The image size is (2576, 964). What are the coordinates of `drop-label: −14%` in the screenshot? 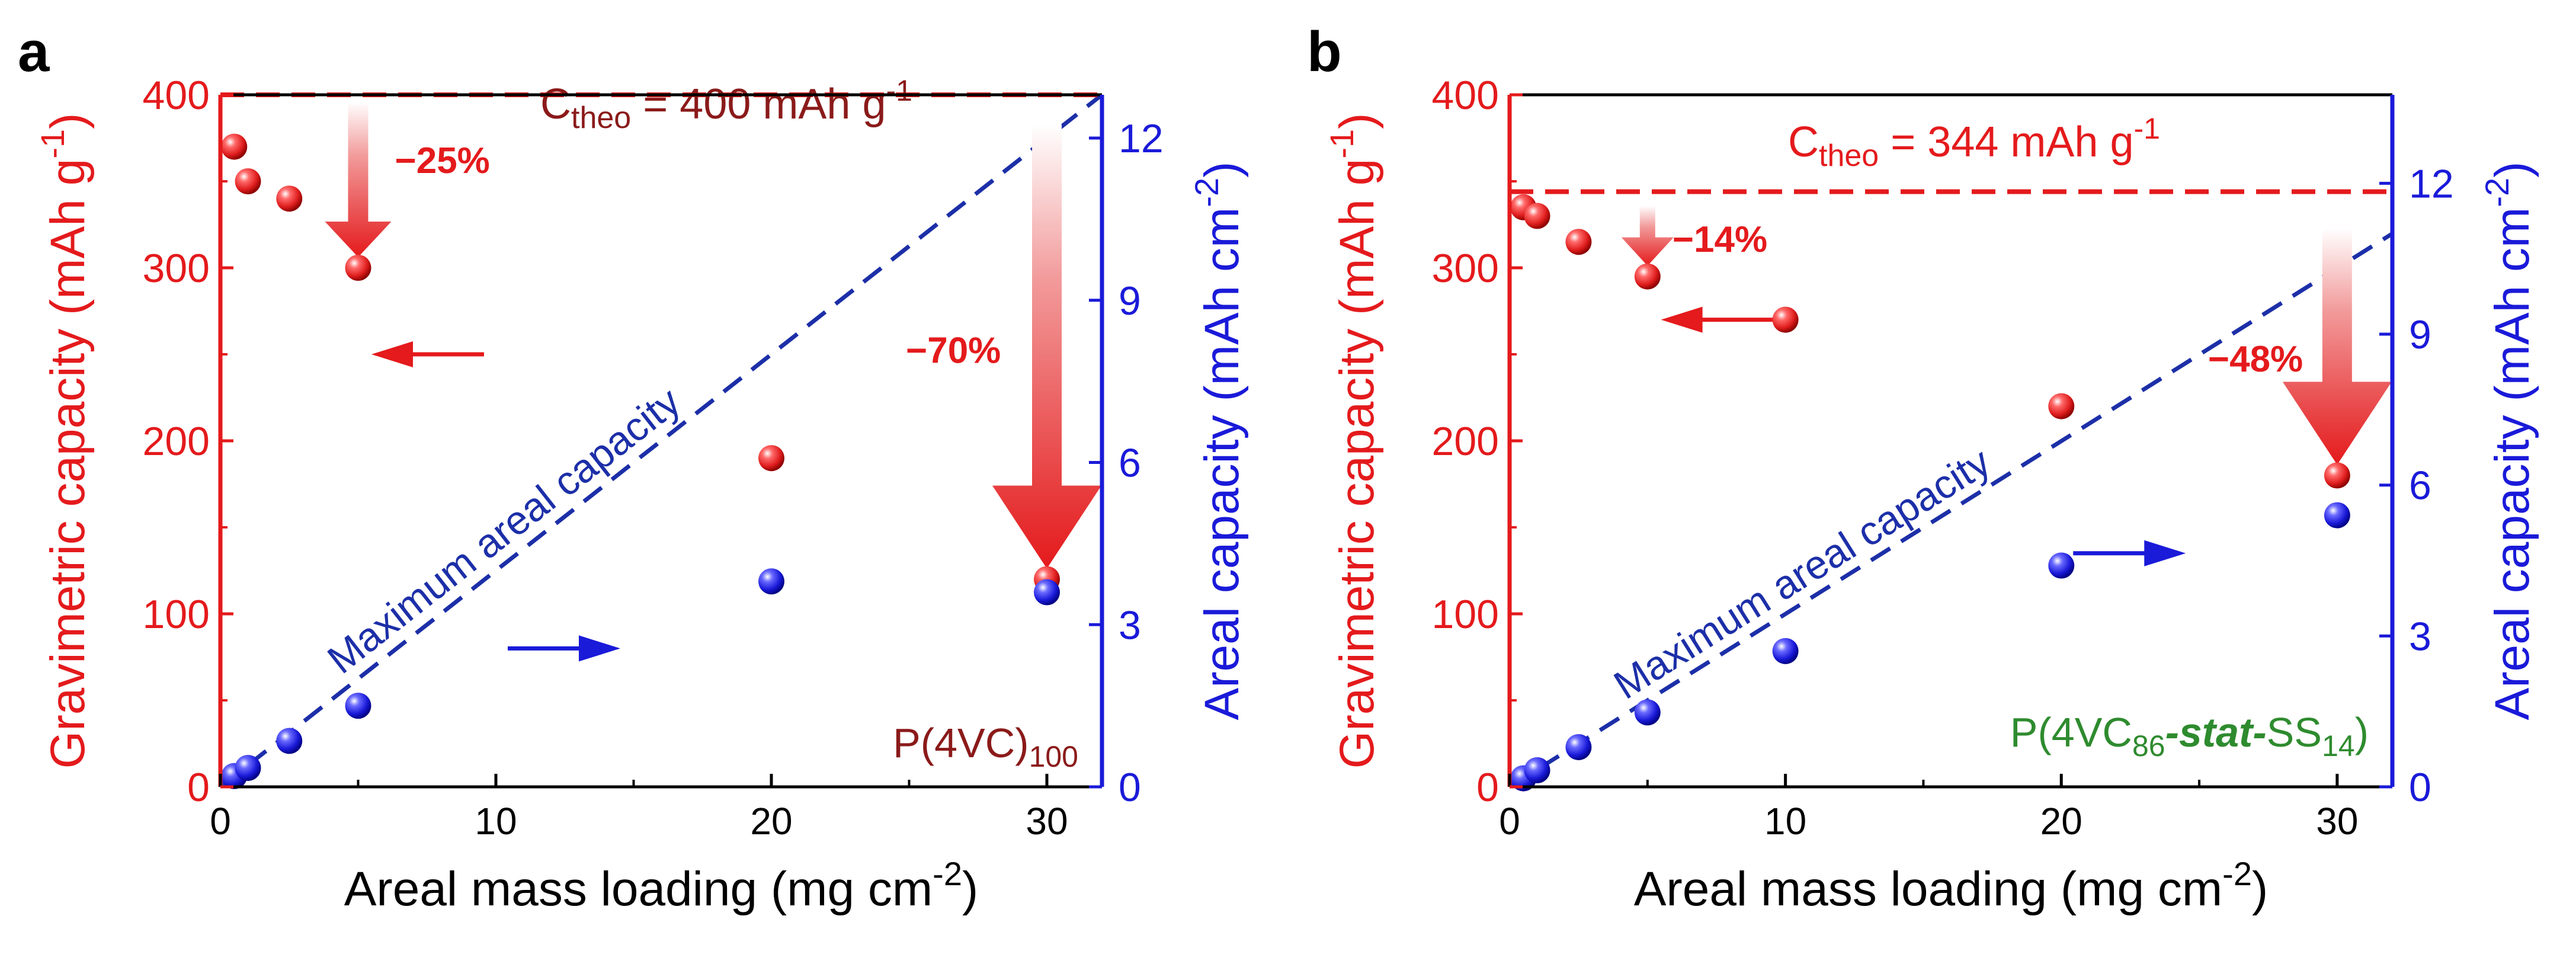 It's located at (1720, 239).